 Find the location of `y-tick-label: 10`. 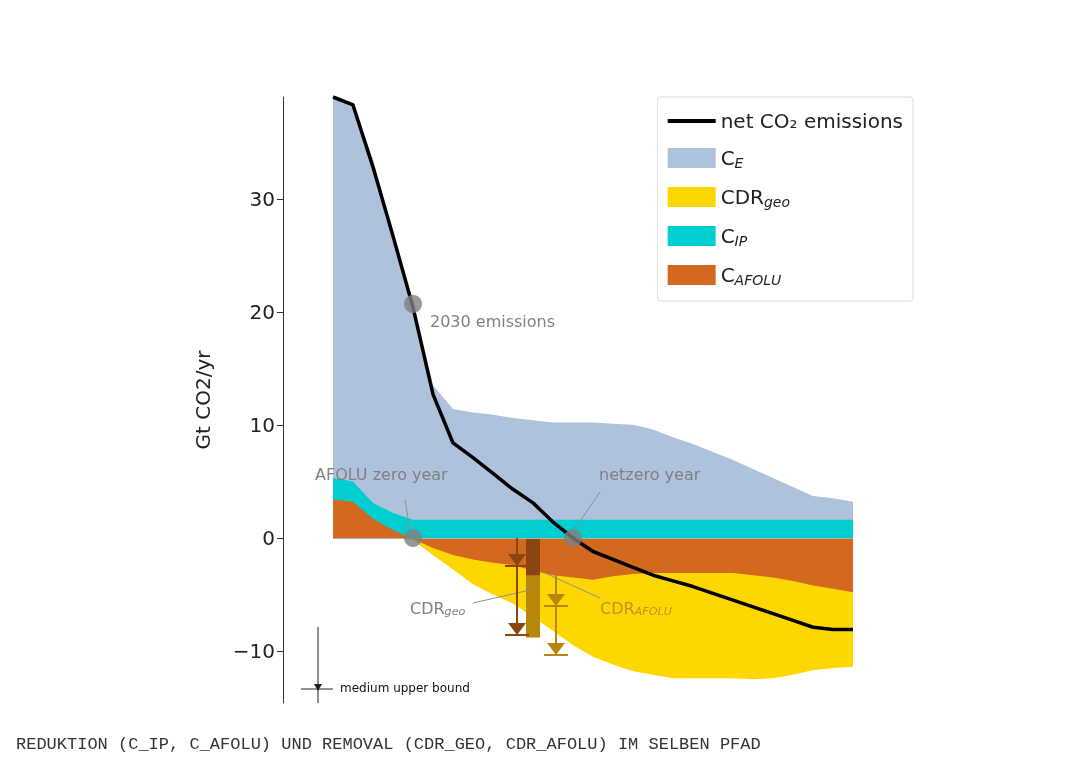

y-tick-label: 10 is located at coordinates (262, 424).